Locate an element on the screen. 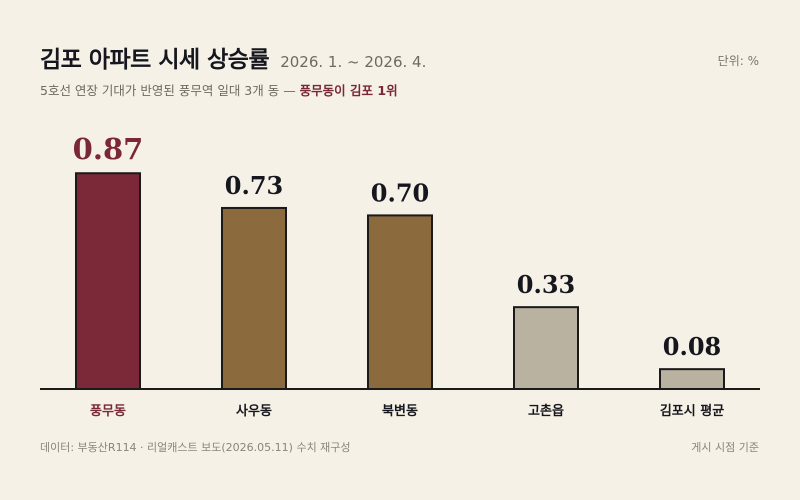  subtitle-highlight: 풍무동이 김포 1위 is located at coordinates (348, 90).